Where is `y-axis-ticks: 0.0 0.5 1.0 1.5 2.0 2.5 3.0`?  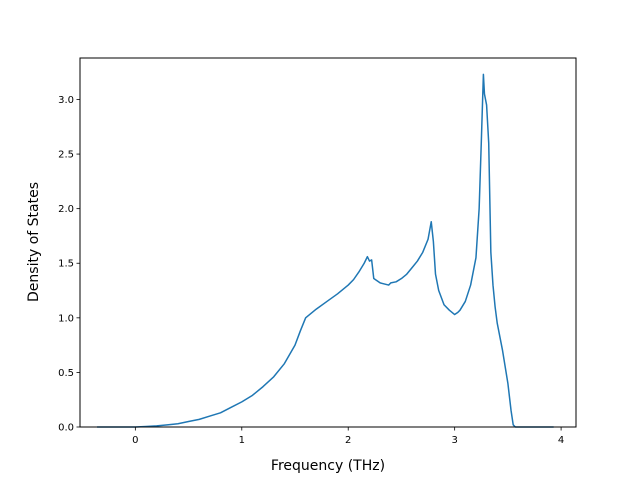
y-axis-ticks: 0.0 0.5 1.0 1.5 2.0 2.5 3.0 is located at coordinates (69, 264).